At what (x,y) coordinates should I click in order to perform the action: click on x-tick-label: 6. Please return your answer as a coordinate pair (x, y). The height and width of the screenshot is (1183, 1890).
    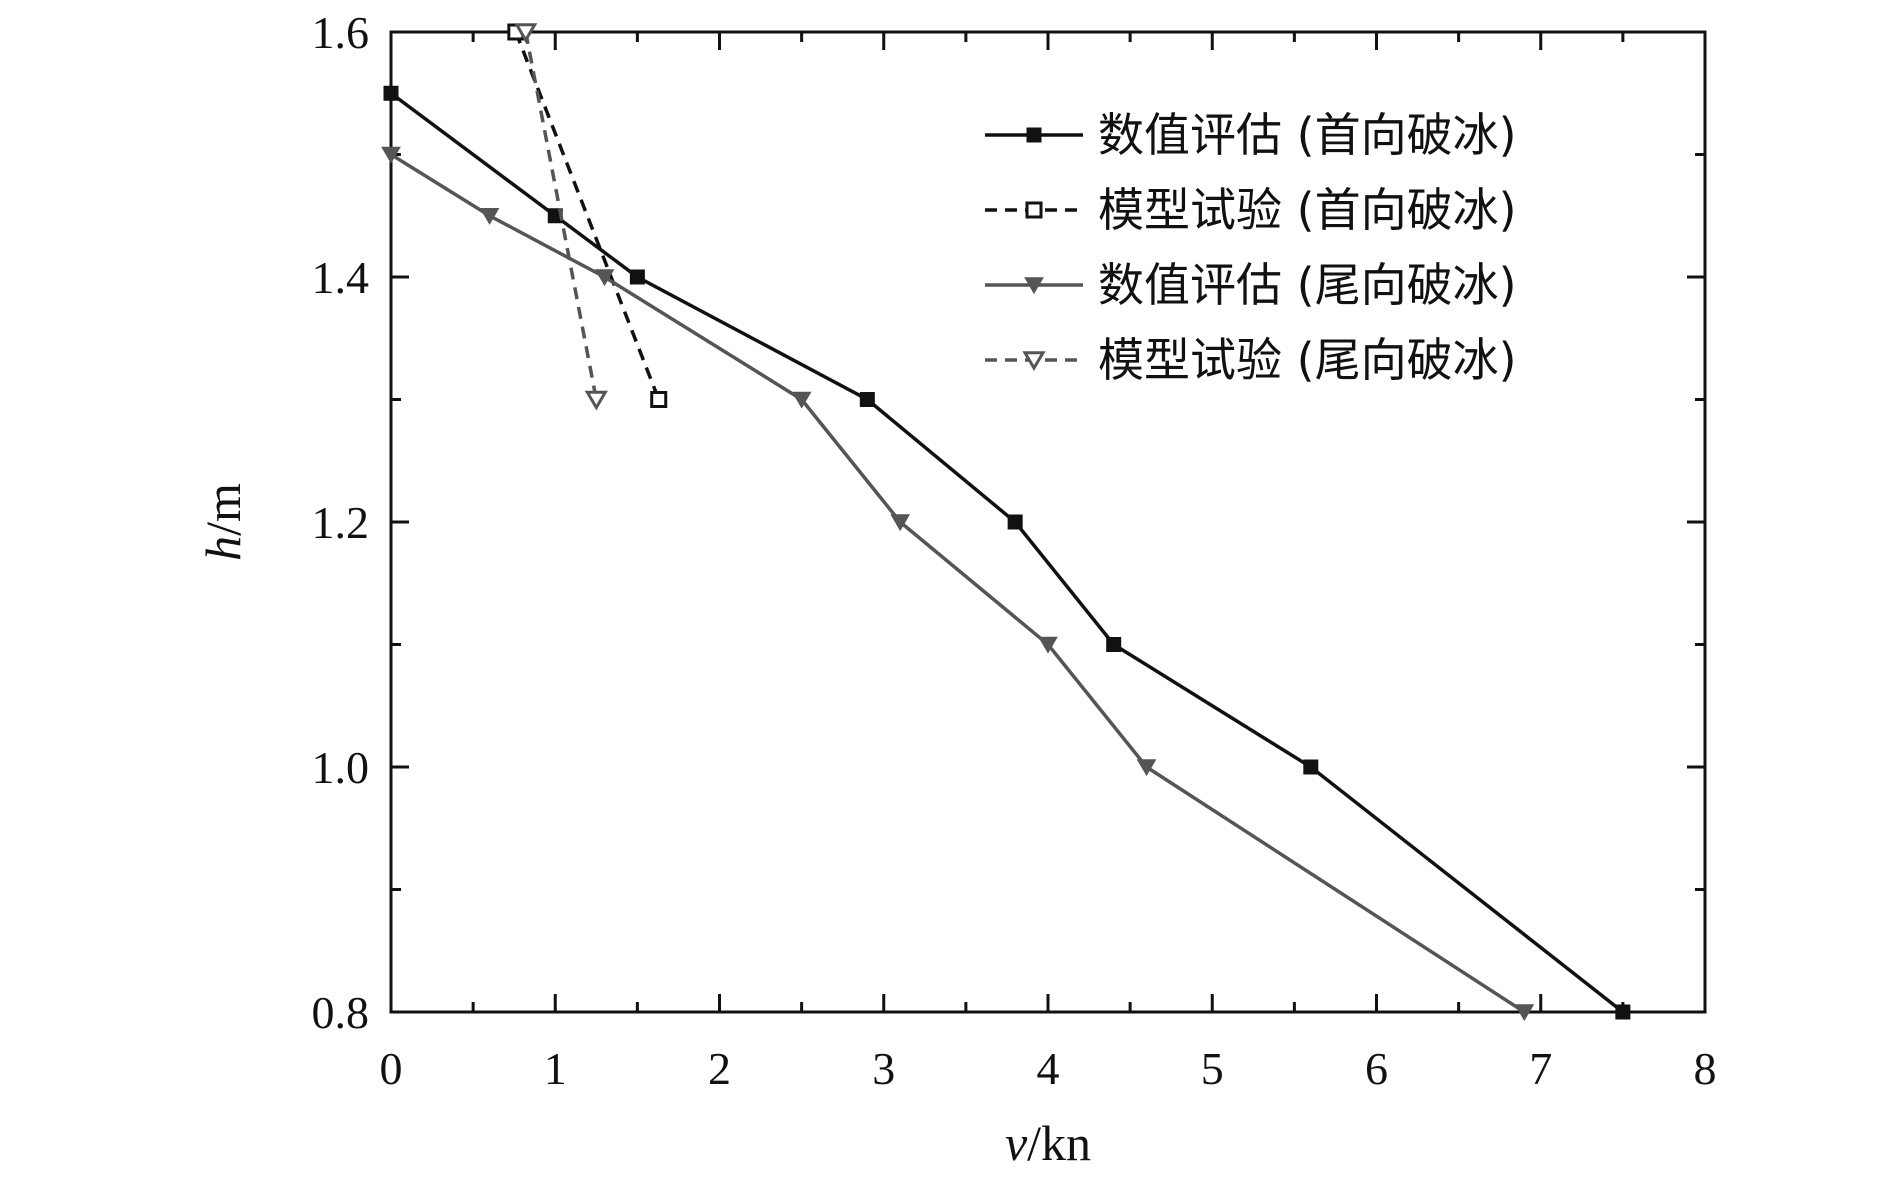
    Looking at the image, I should click on (1376, 1068).